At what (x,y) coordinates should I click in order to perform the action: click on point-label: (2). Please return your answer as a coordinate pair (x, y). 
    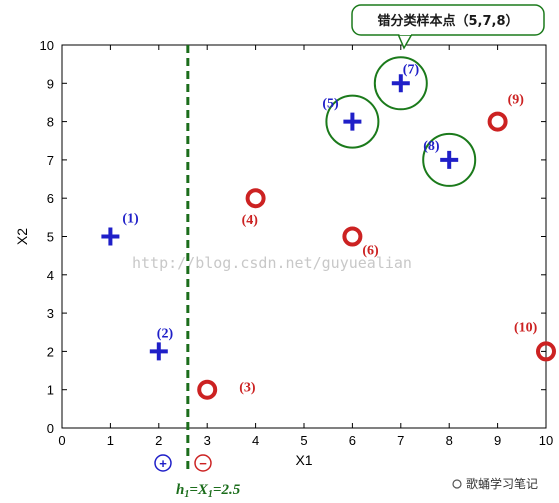
    Looking at the image, I should click on (165, 333).